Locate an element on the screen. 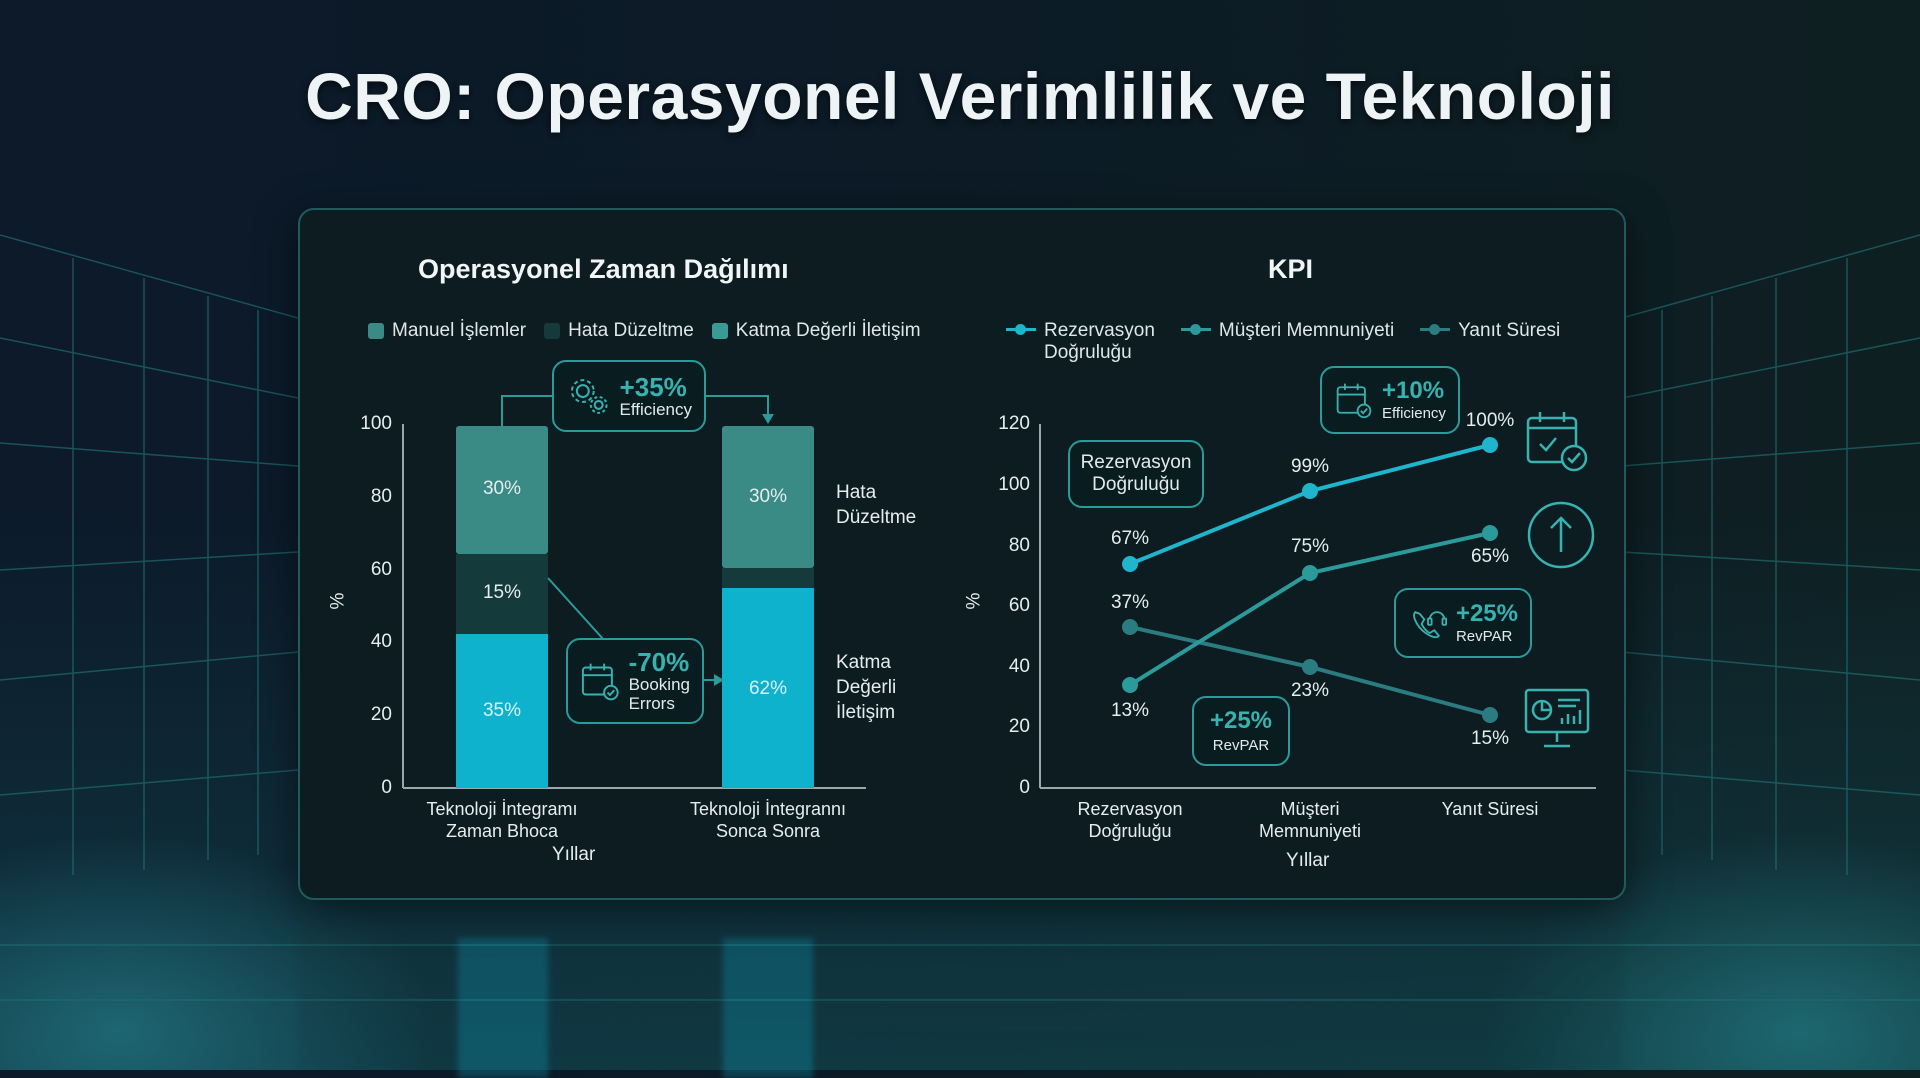  y-tick: 120 is located at coordinates (1014, 423).